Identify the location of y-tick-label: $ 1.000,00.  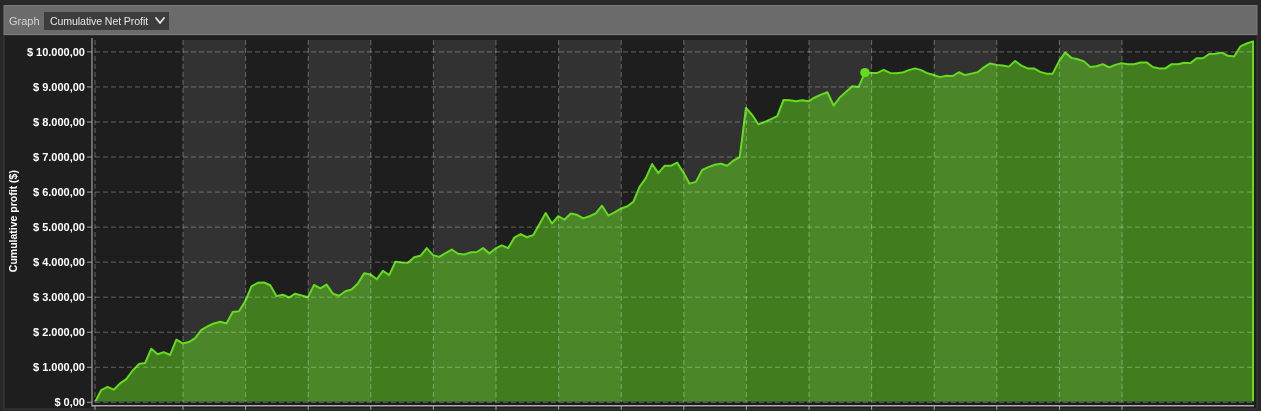
(59, 367).